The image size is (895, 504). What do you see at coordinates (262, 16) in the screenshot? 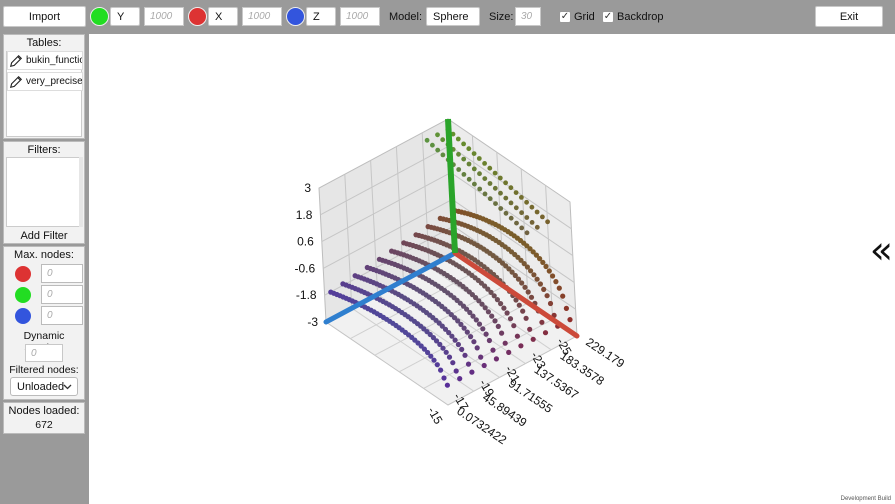
I see `x-axis-scale-input: 1000` at bounding box center [262, 16].